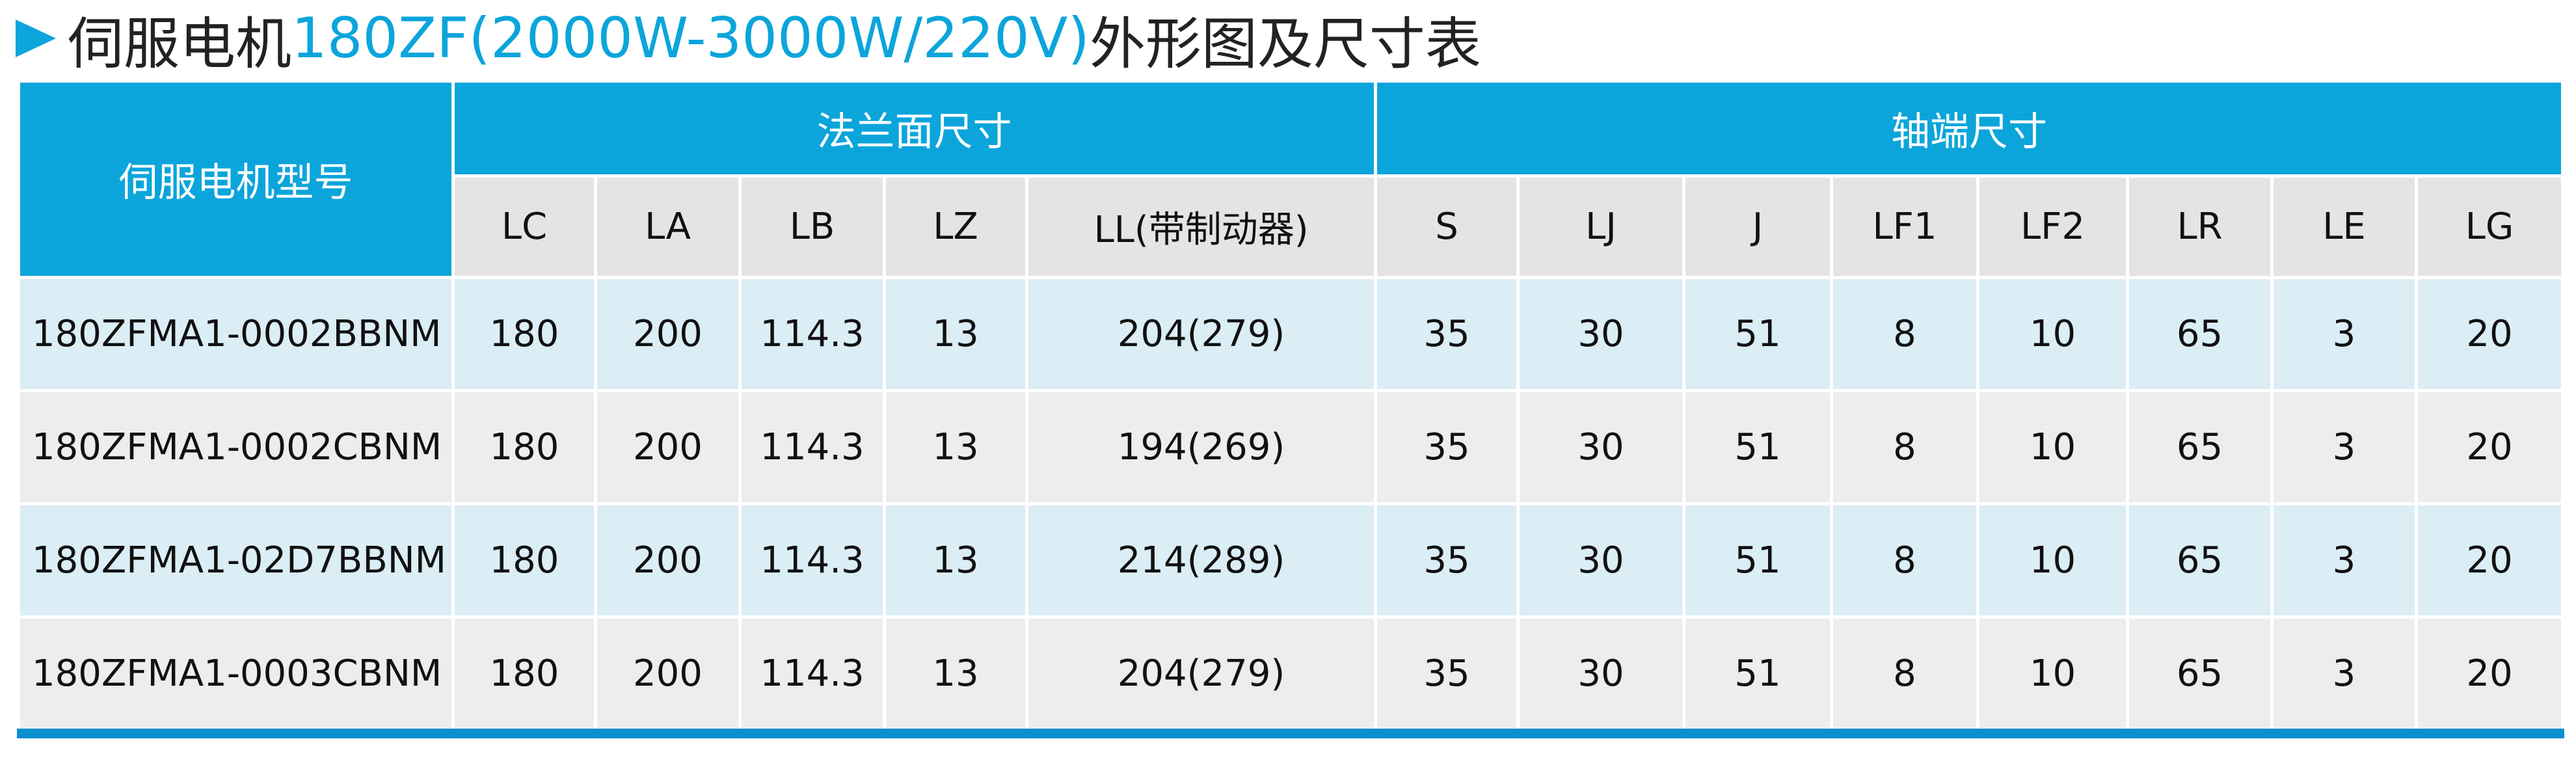 The width and height of the screenshot is (2576, 767). I want to click on model-cell: 180ZFMA1-0002CBNM, so click(236, 447).